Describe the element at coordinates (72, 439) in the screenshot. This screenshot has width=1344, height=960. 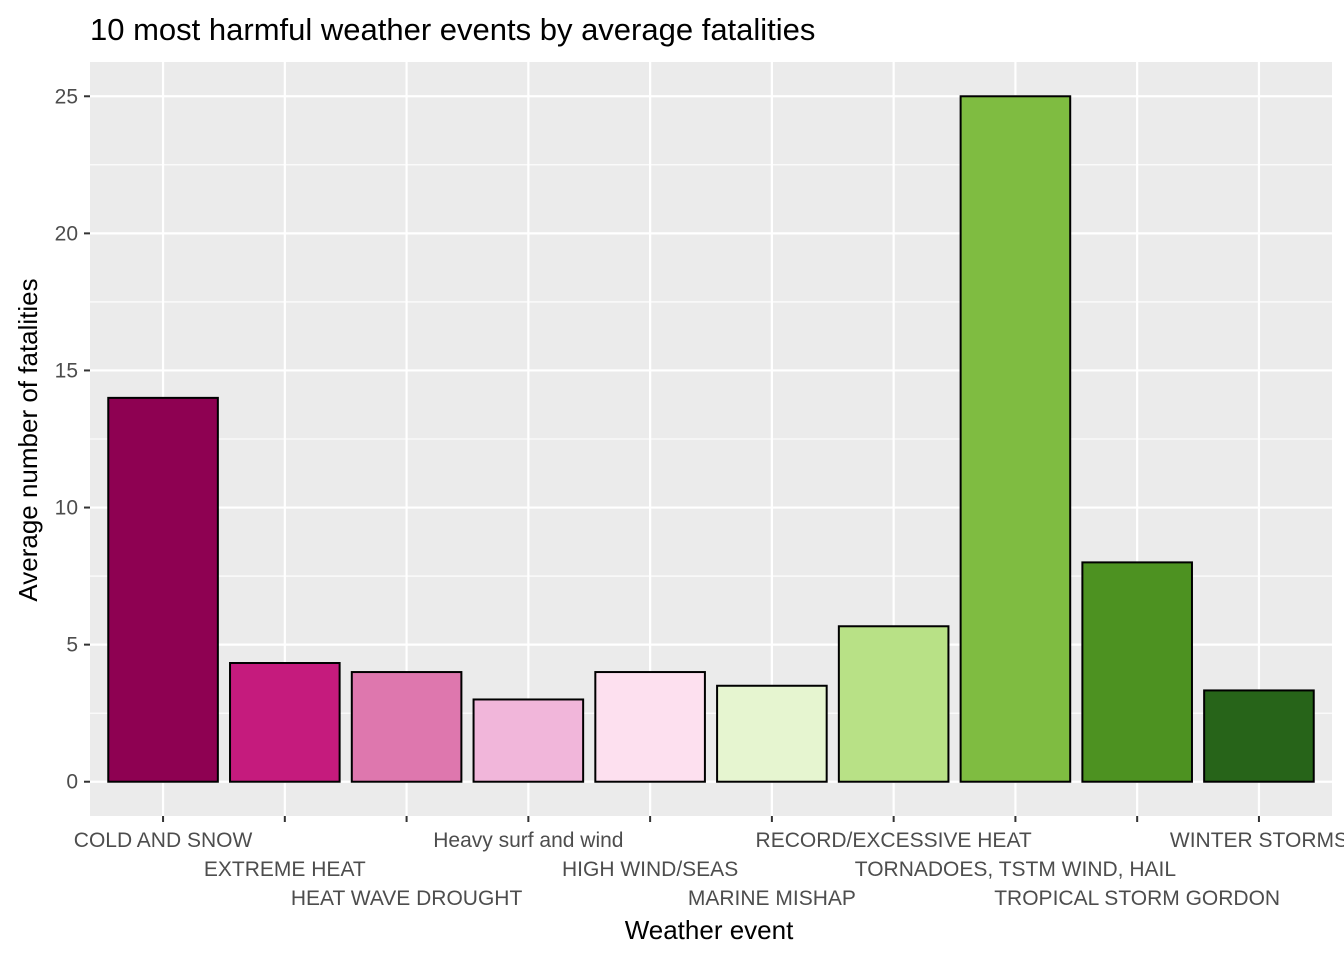
I see `y-axis: 0 5 10 15 20 25` at that location.